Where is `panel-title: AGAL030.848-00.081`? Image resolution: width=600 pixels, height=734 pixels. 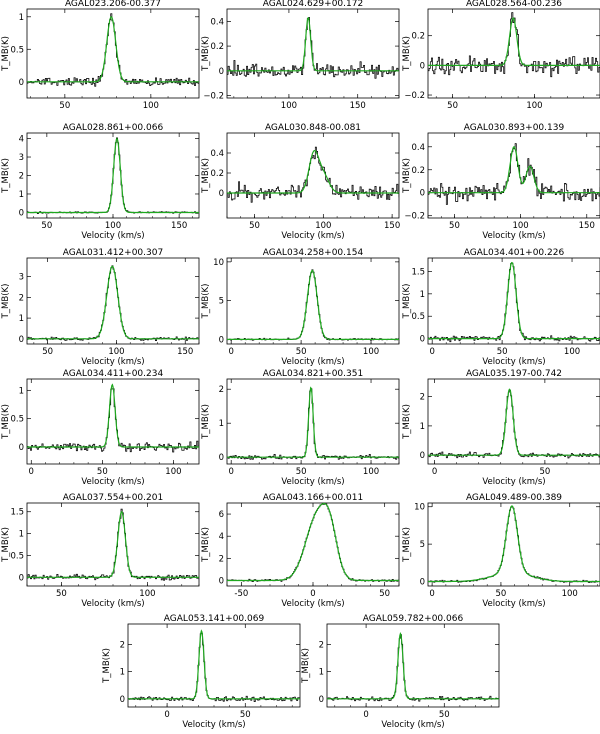 panel-title: AGAL030.848-00.081 is located at coordinates (313, 128).